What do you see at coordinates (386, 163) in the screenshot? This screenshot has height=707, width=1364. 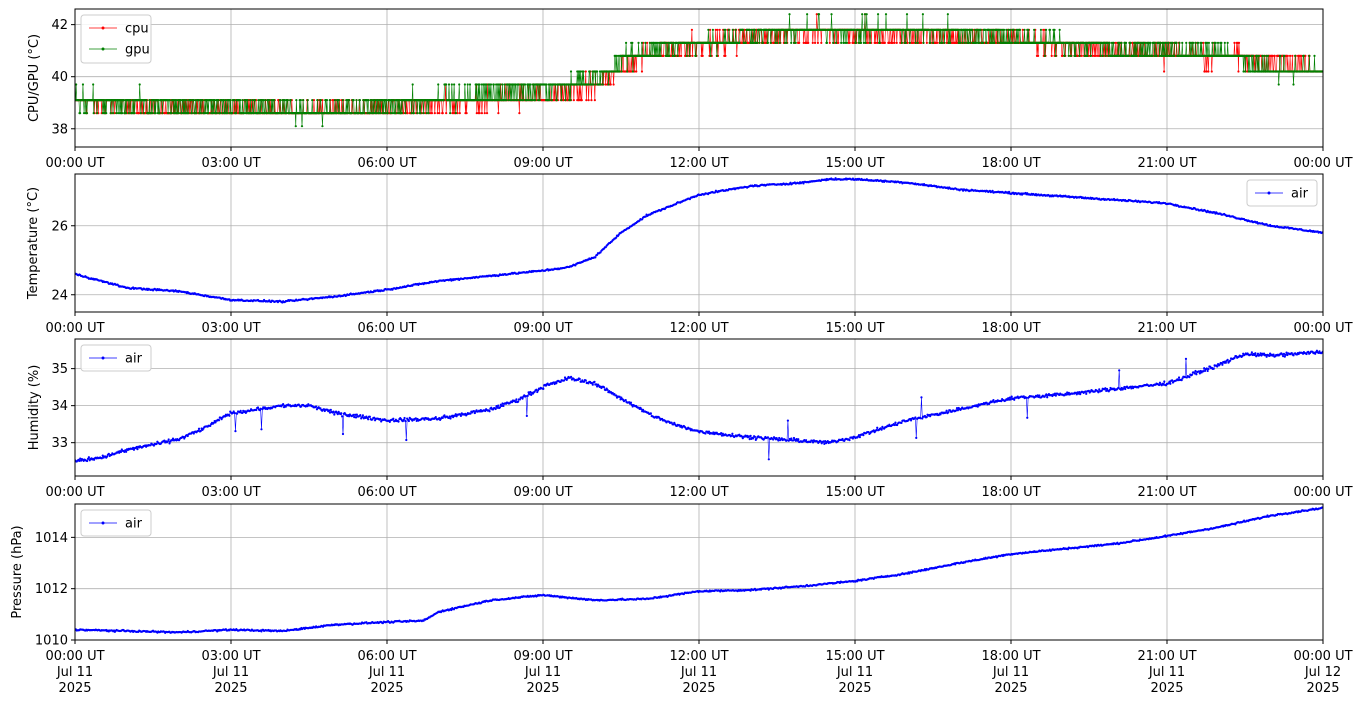 I see `x-tick-label: 06:00 UT` at bounding box center [386, 163].